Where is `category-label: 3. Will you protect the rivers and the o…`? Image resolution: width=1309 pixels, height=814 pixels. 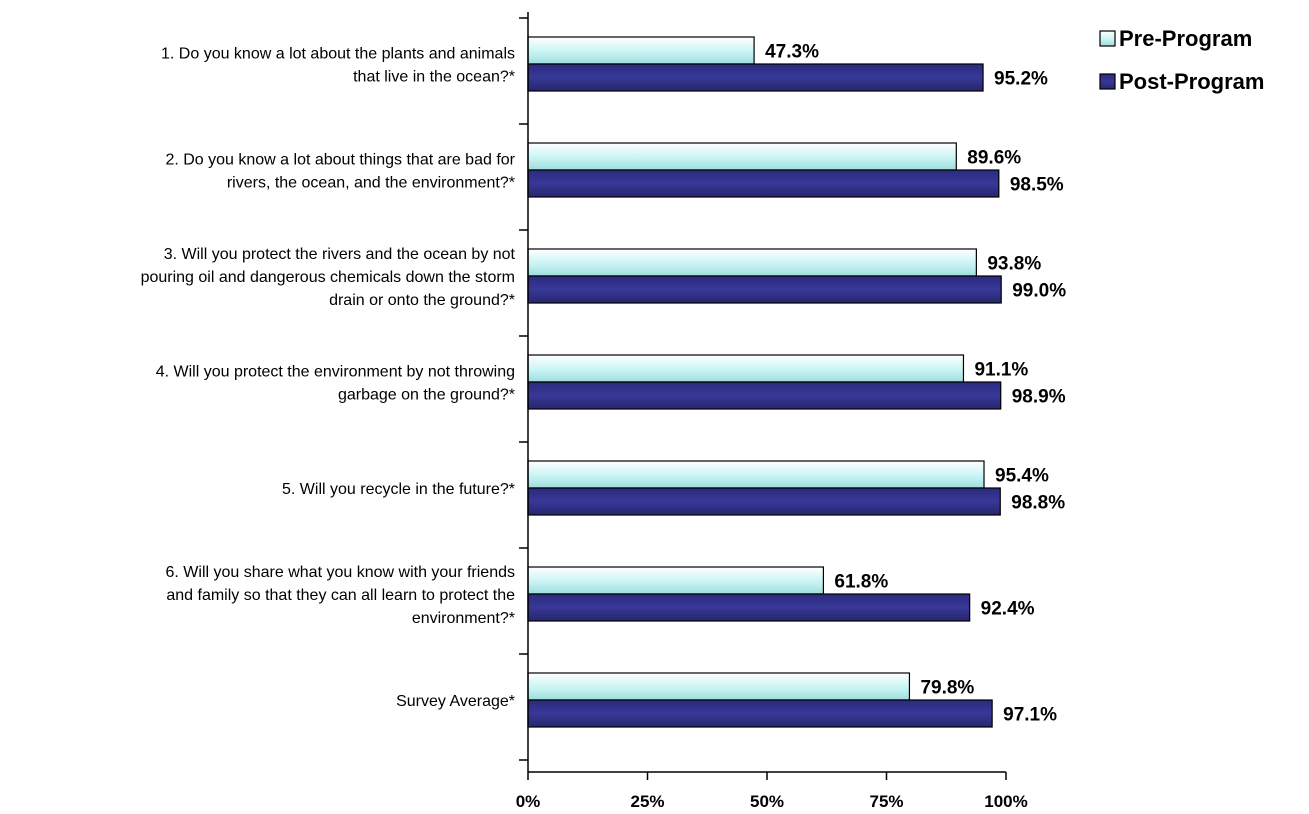 category-label: 3. Will you protect the rivers and the o… is located at coordinates (340, 254).